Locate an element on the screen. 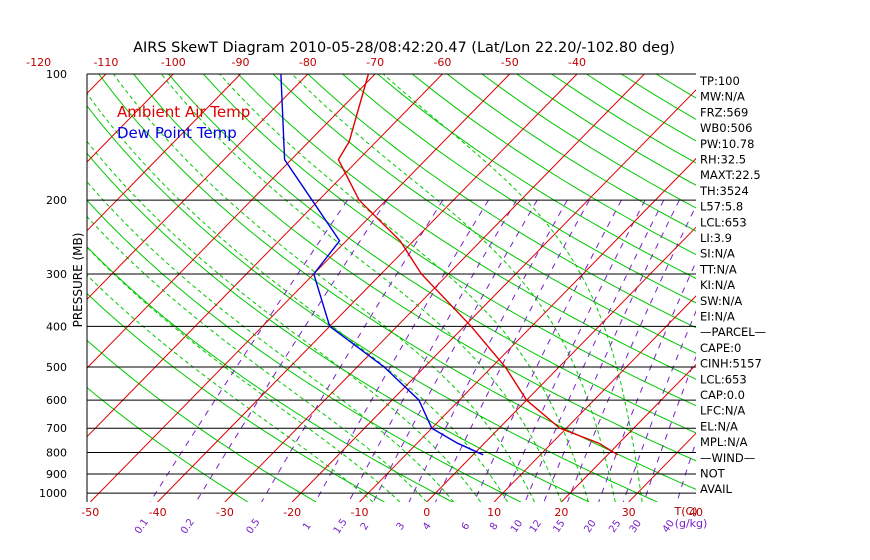 Image resolution: width=870 pixels, height=560 pixels. pressure-tick-label: 900 is located at coordinates (56, 474).